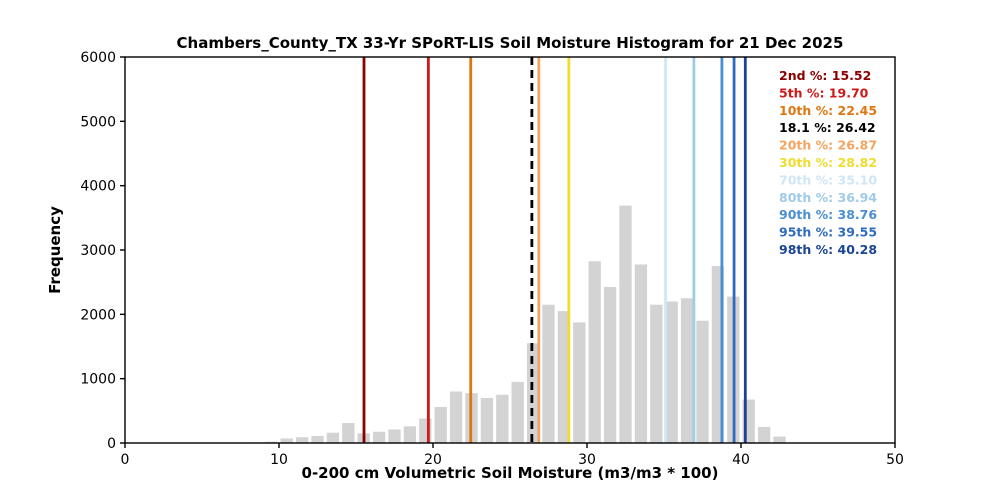  Describe the element at coordinates (55, 250) in the screenshot. I see `y-axis-label: Frequency` at that location.